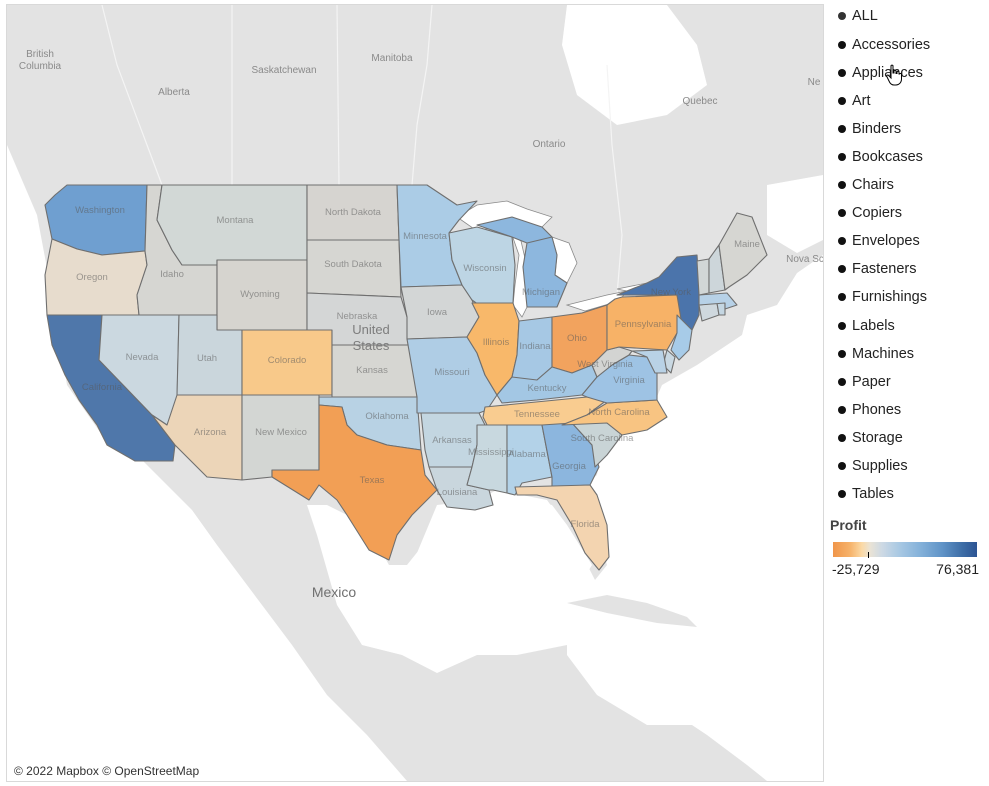 This screenshot has width=989, height=786. What do you see at coordinates (649, 361) in the screenshot?
I see `state-maryland` at bounding box center [649, 361].